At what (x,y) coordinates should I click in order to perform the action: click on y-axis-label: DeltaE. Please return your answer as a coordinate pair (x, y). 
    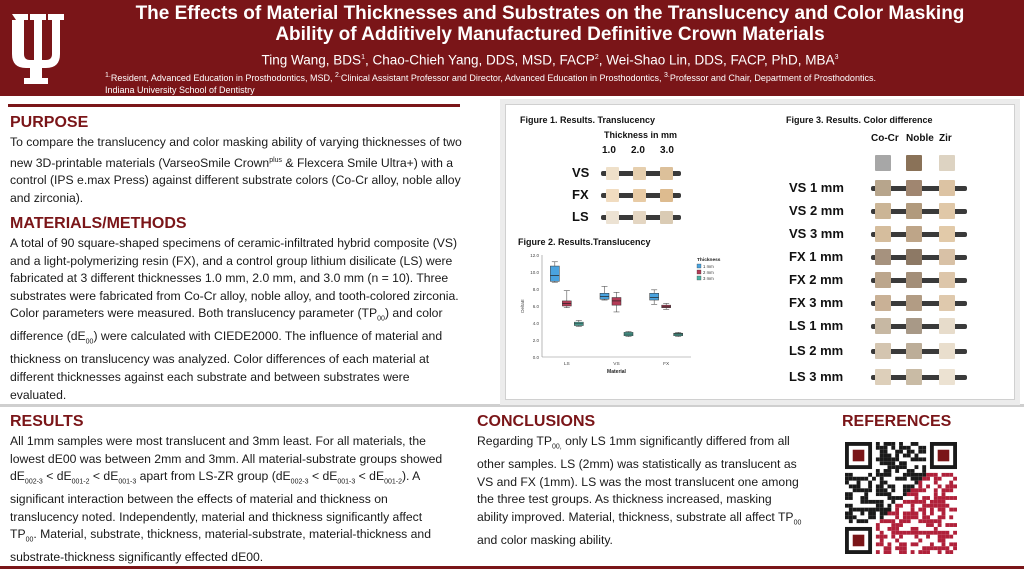
    Looking at the image, I should click on (522, 306).